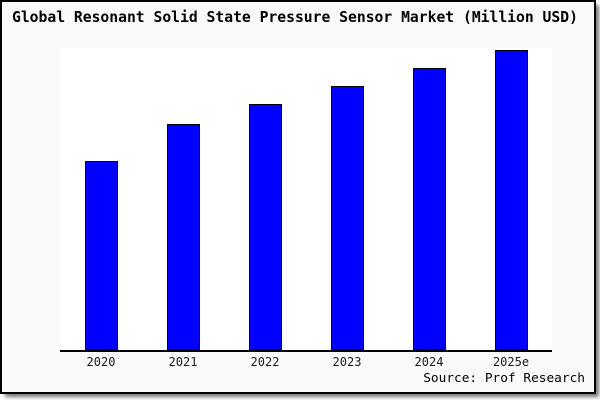  What do you see at coordinates (265, 362) in the screenshot?
I see `x-tick-2022: 2022` at bounding box center [265, 362].